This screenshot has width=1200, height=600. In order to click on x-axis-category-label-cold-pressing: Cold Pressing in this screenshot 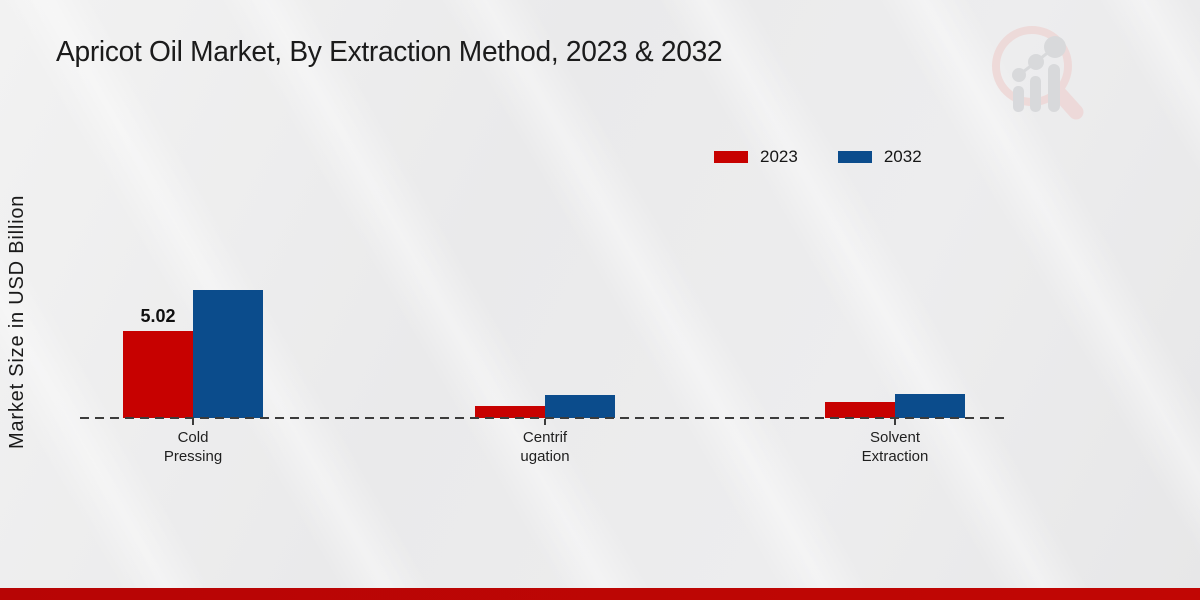, I will do `click(193, 447)`.